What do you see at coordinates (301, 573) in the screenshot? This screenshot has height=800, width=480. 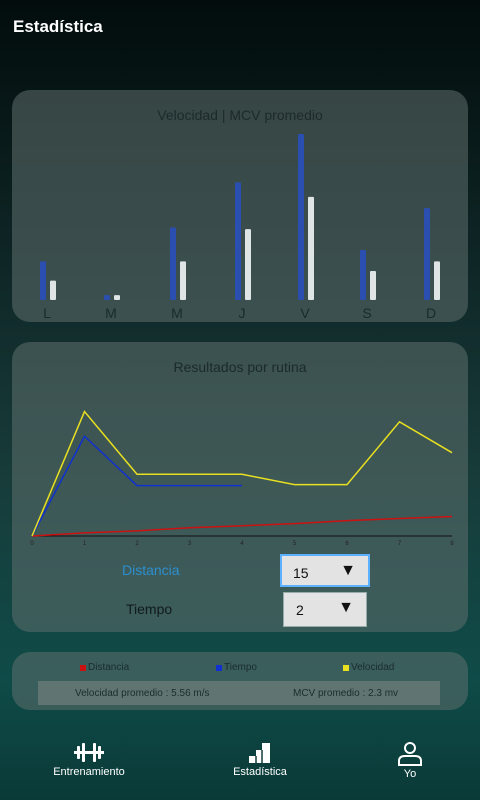 I see `distancia-value: 15` at bounding box center [301, 573].